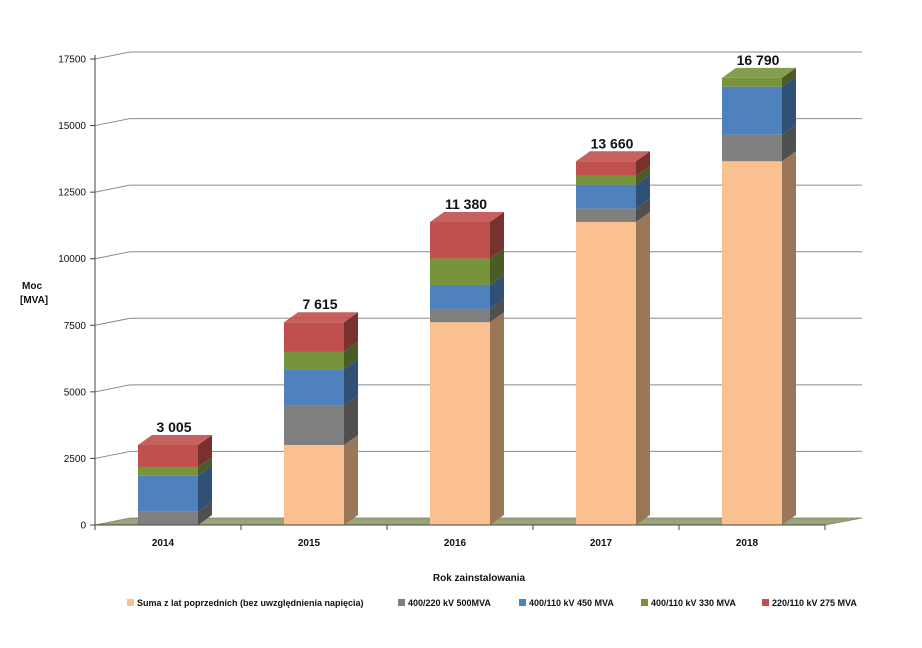  I want to click on y-tick-label: 5000, so click(75, 392).